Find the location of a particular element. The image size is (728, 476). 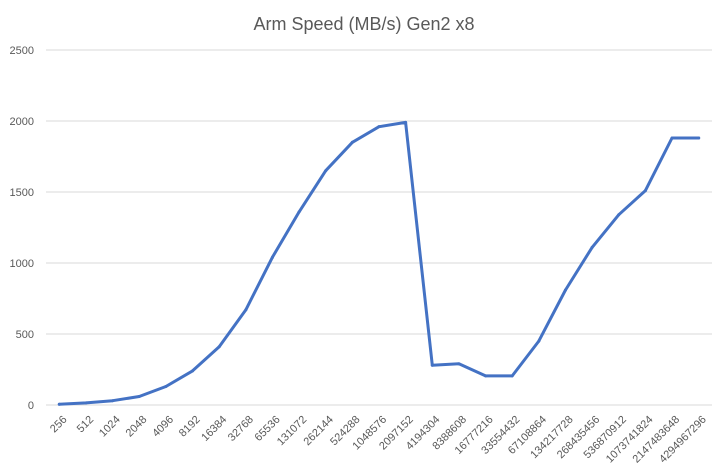

y-tick-label: 1000 is located at coordinates (22, 264).